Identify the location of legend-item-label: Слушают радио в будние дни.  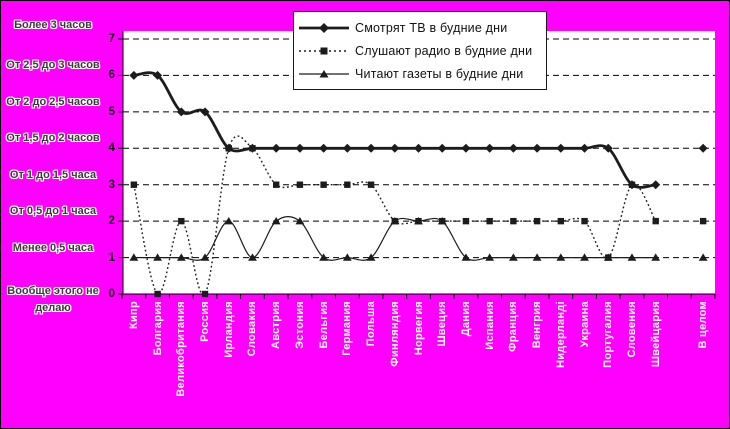
(444, 50).